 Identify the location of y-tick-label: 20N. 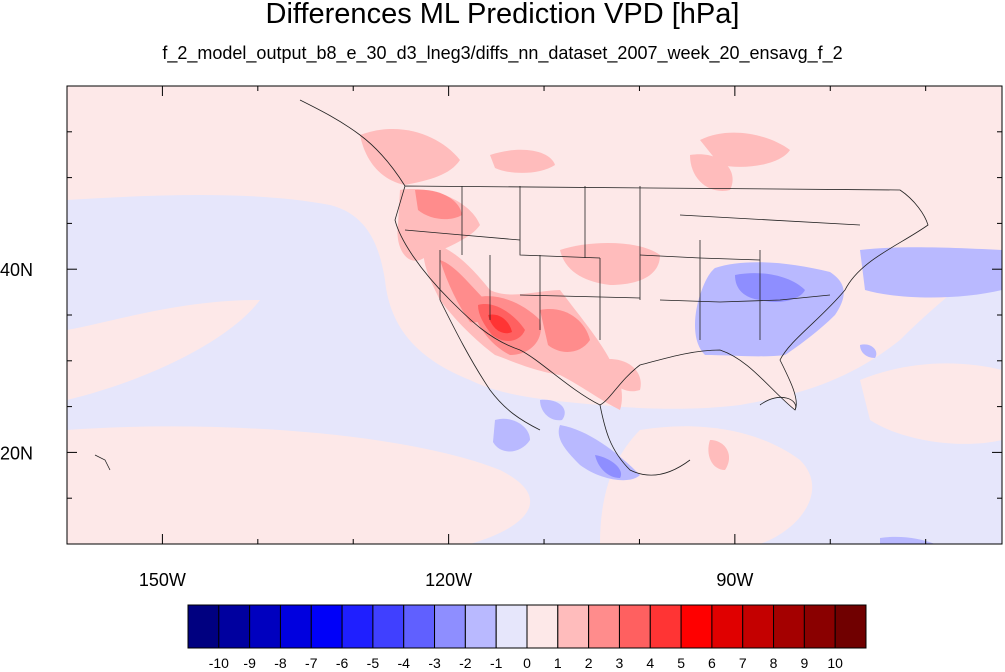
(16, 453).